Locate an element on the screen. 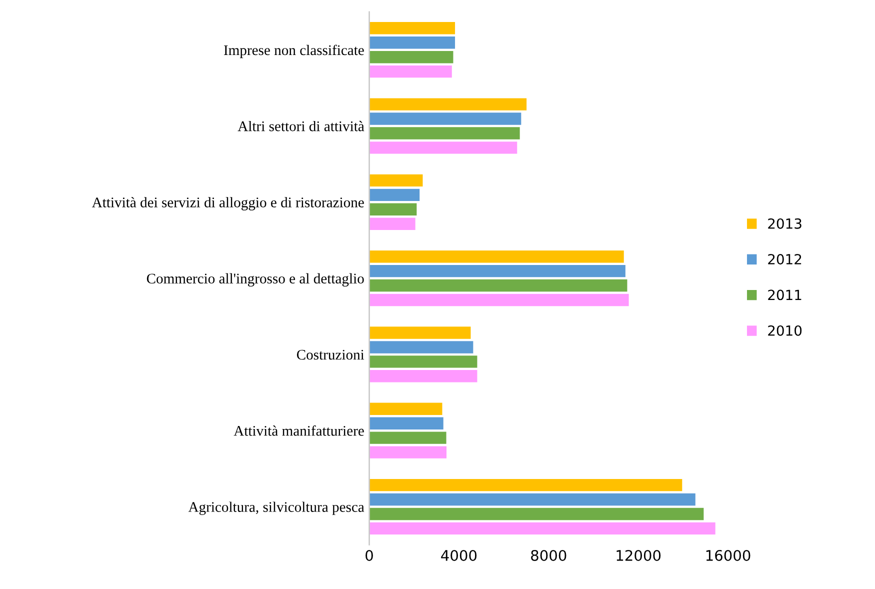  y-tick-label: Agricoltura, silvicoltura pesca is located at coordinates (276, 508).